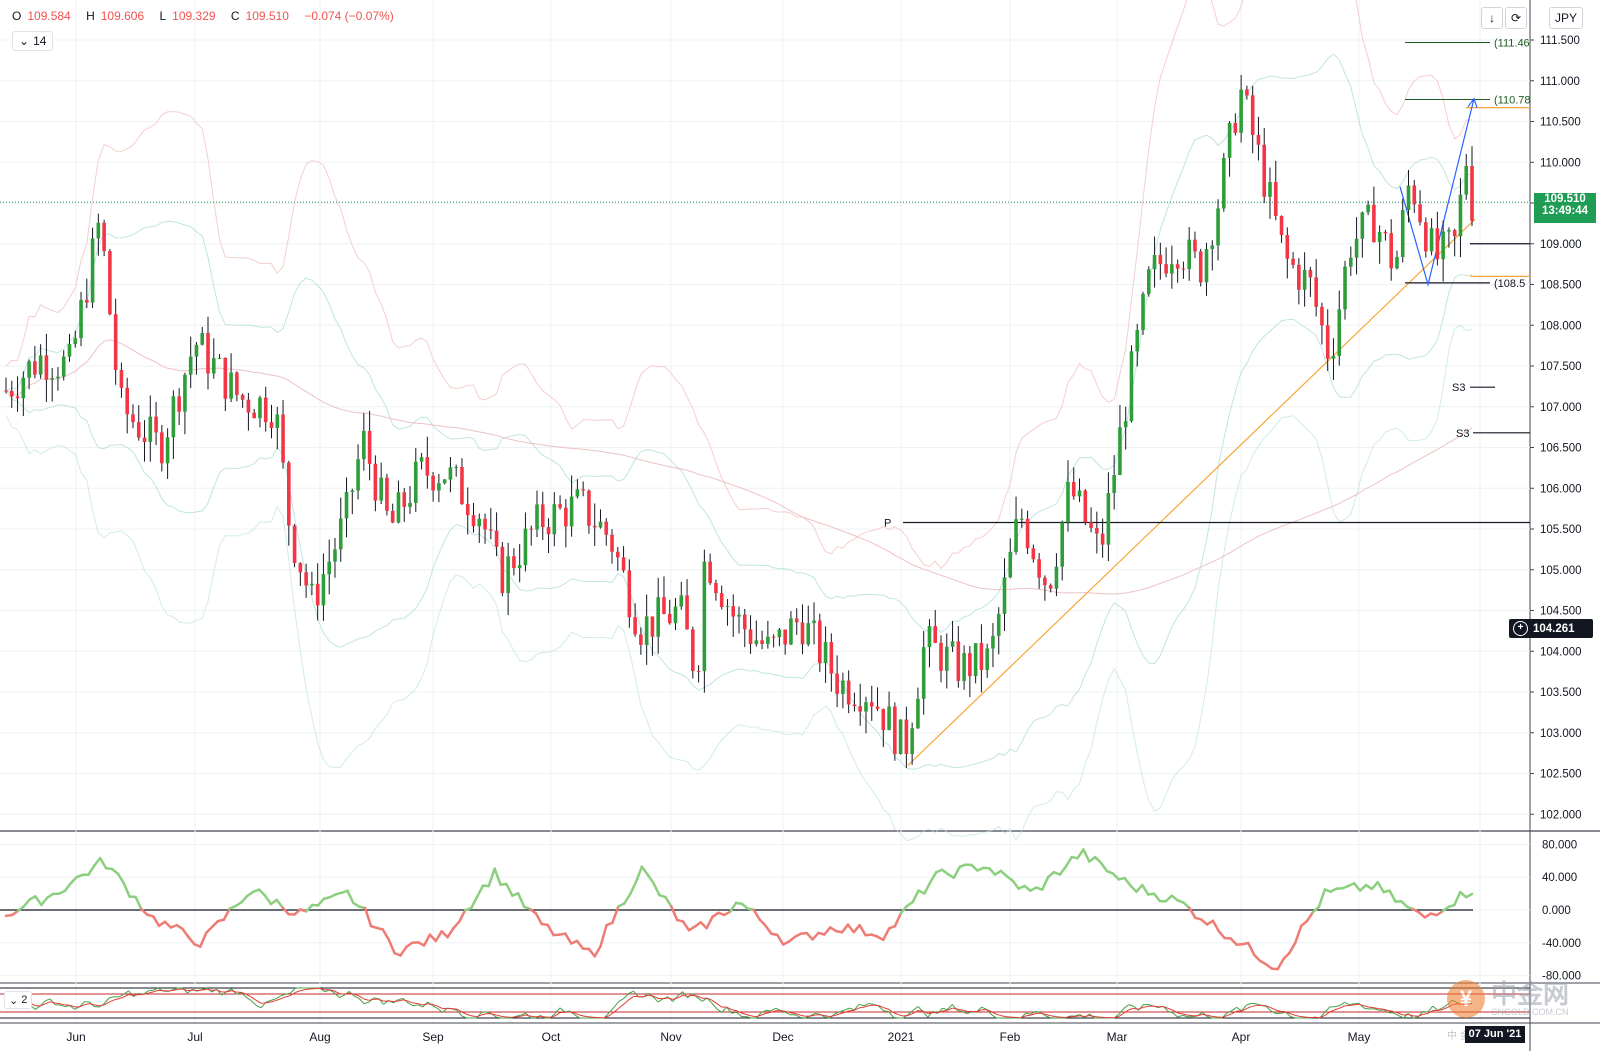 The height and width of the screenshot is (1056, 1600). I want to click on watermark-site: CNGOLD.COM.CN, so click(1530, 1012).